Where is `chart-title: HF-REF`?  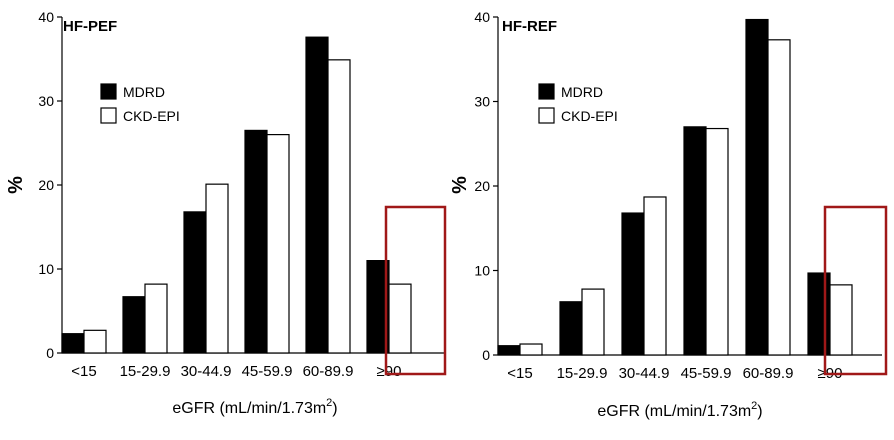
chart-title: HF-REF is located at coordinates (529, 26).